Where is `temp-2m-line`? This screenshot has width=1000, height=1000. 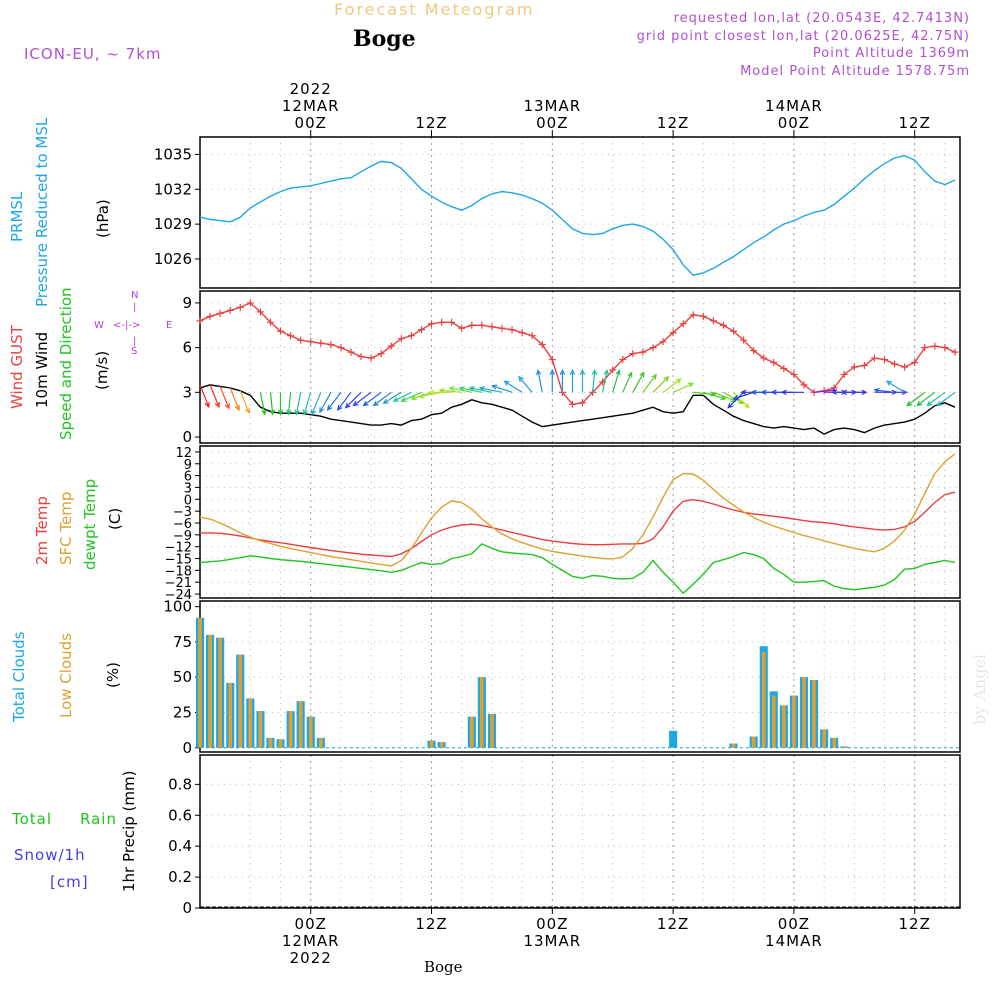 temp-2m-line is located at coordinates (578, 524).